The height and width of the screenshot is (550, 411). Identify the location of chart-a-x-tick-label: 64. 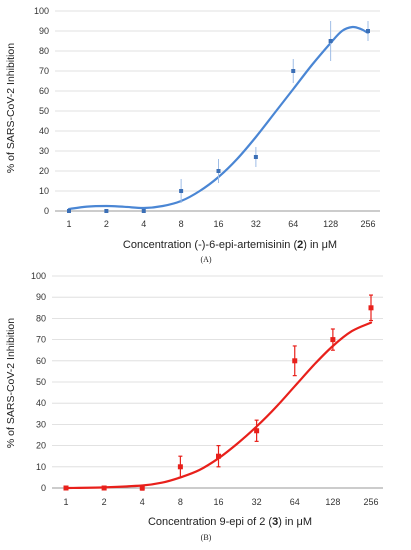
(293, 224).